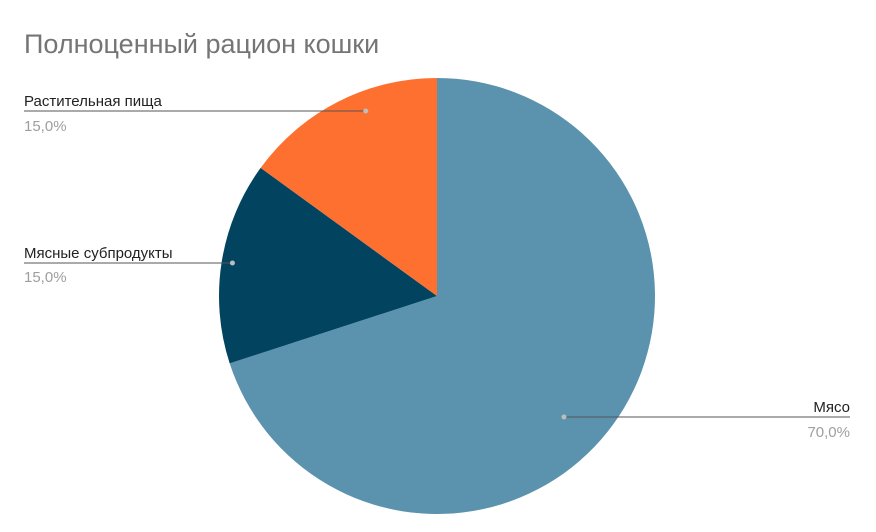 This screenshot has width=876, height=532. What do you see at coordinates (831, 407) in the screenshot?
I see `slice-label: Мясо` at bounding box center [831, 407].